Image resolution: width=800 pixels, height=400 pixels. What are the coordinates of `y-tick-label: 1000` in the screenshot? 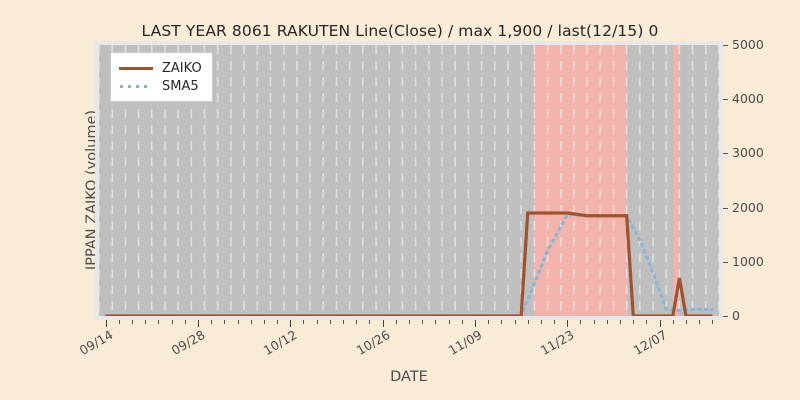 It's located at (748, 261).